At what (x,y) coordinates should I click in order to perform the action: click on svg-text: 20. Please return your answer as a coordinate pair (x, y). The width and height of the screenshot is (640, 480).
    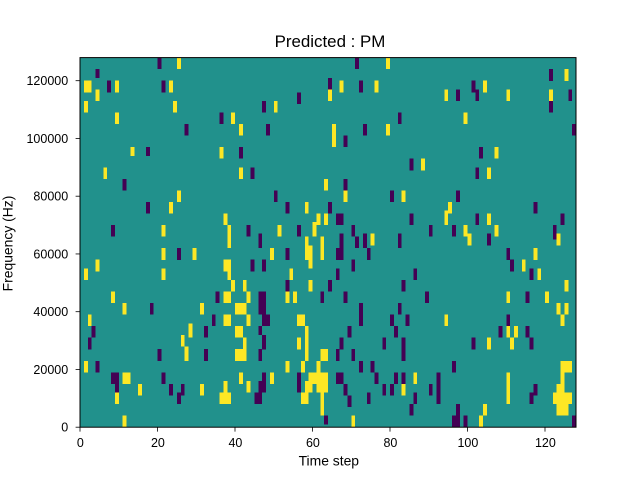
    Looking at the image, I should click on (158, 443).